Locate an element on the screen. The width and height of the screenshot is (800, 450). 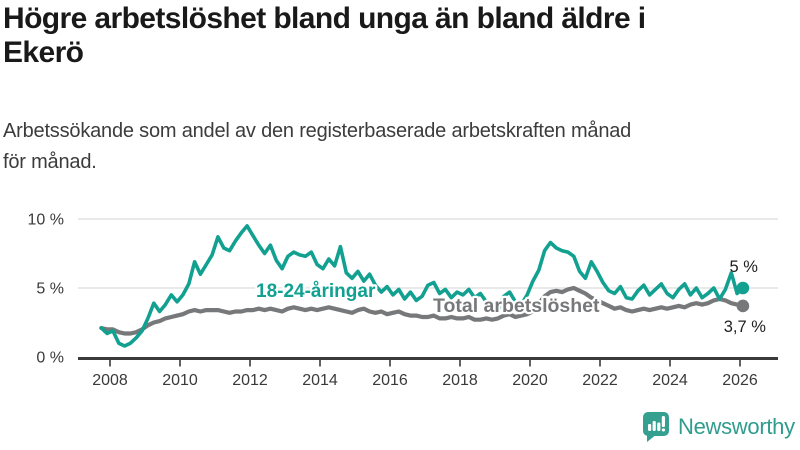
series-label-total: Total arbetslöshet is located at coordinates (516, 306).